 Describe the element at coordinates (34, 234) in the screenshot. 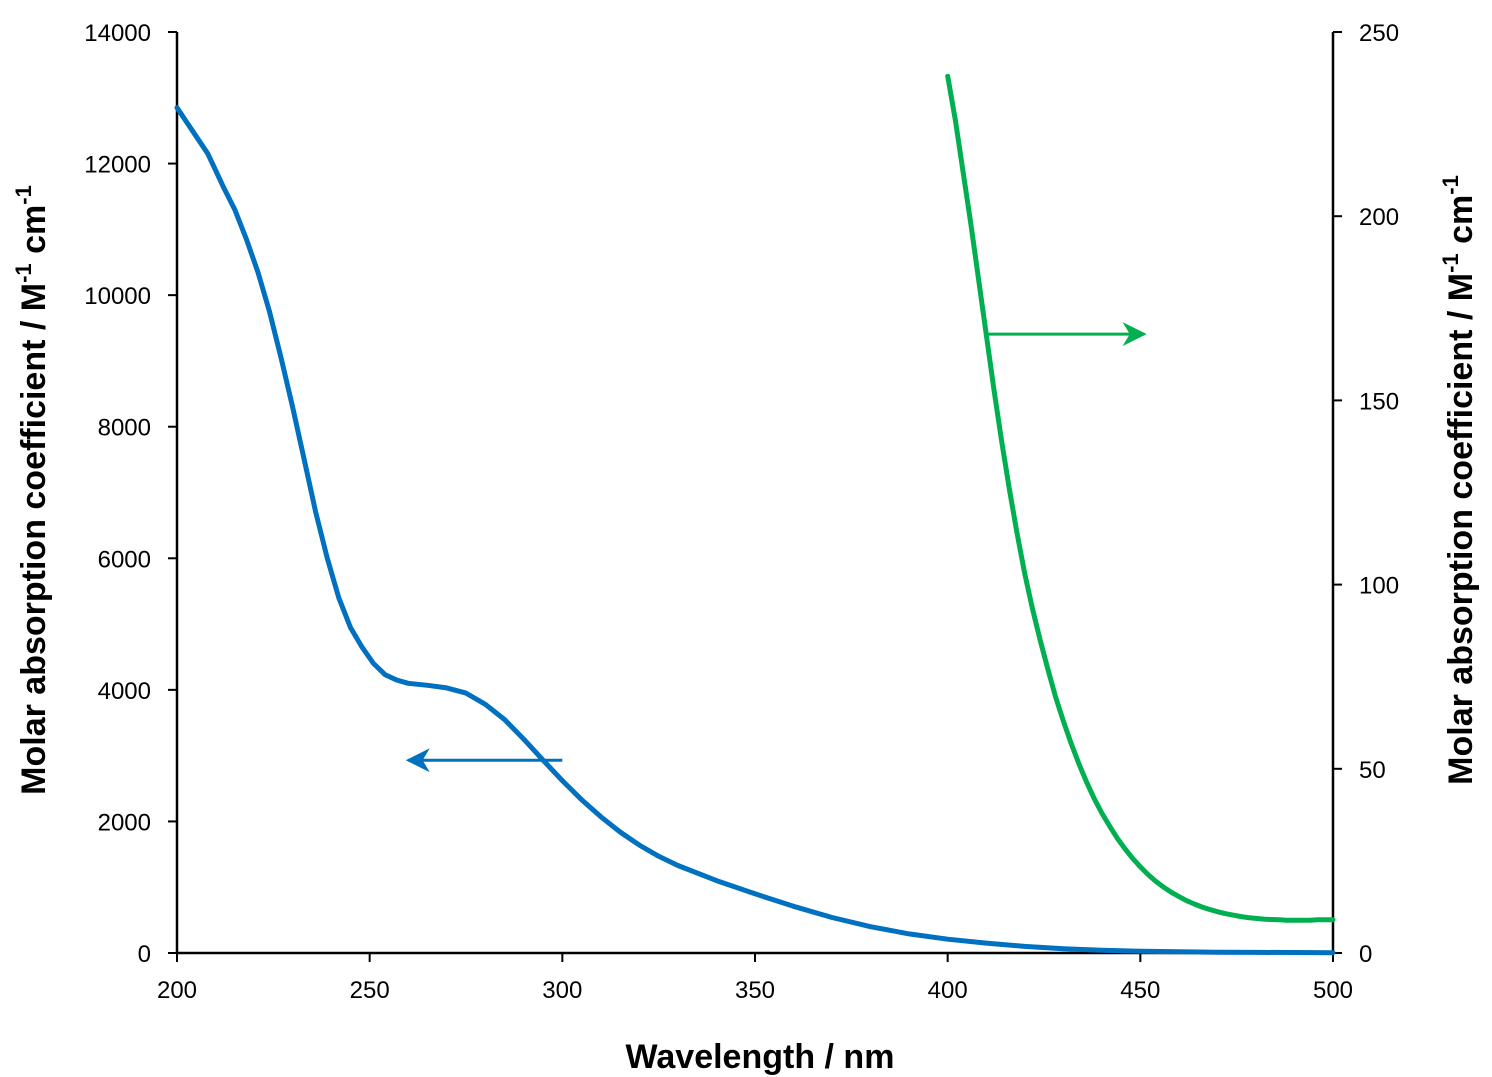

I see `y-axis-title-mid: cm` at that location.